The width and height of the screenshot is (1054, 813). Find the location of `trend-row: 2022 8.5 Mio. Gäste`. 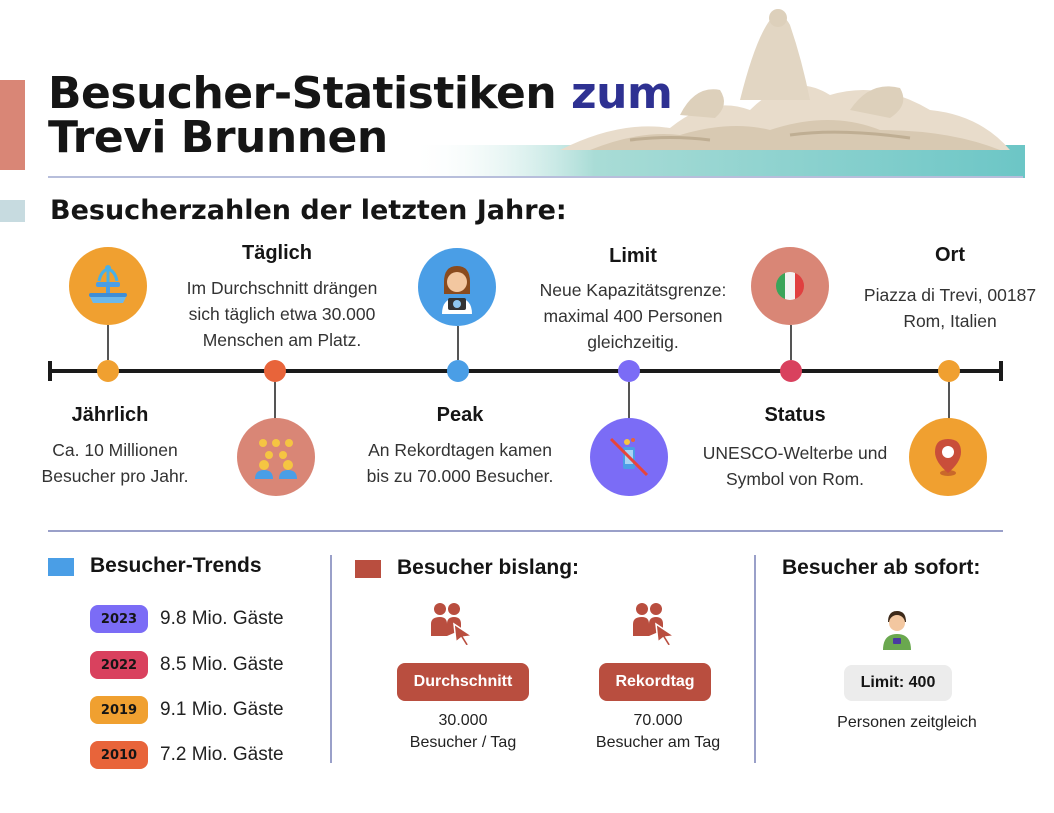

trend-row: 2022 8.5 Mio. Gäste is located at coordinates (187, 665).